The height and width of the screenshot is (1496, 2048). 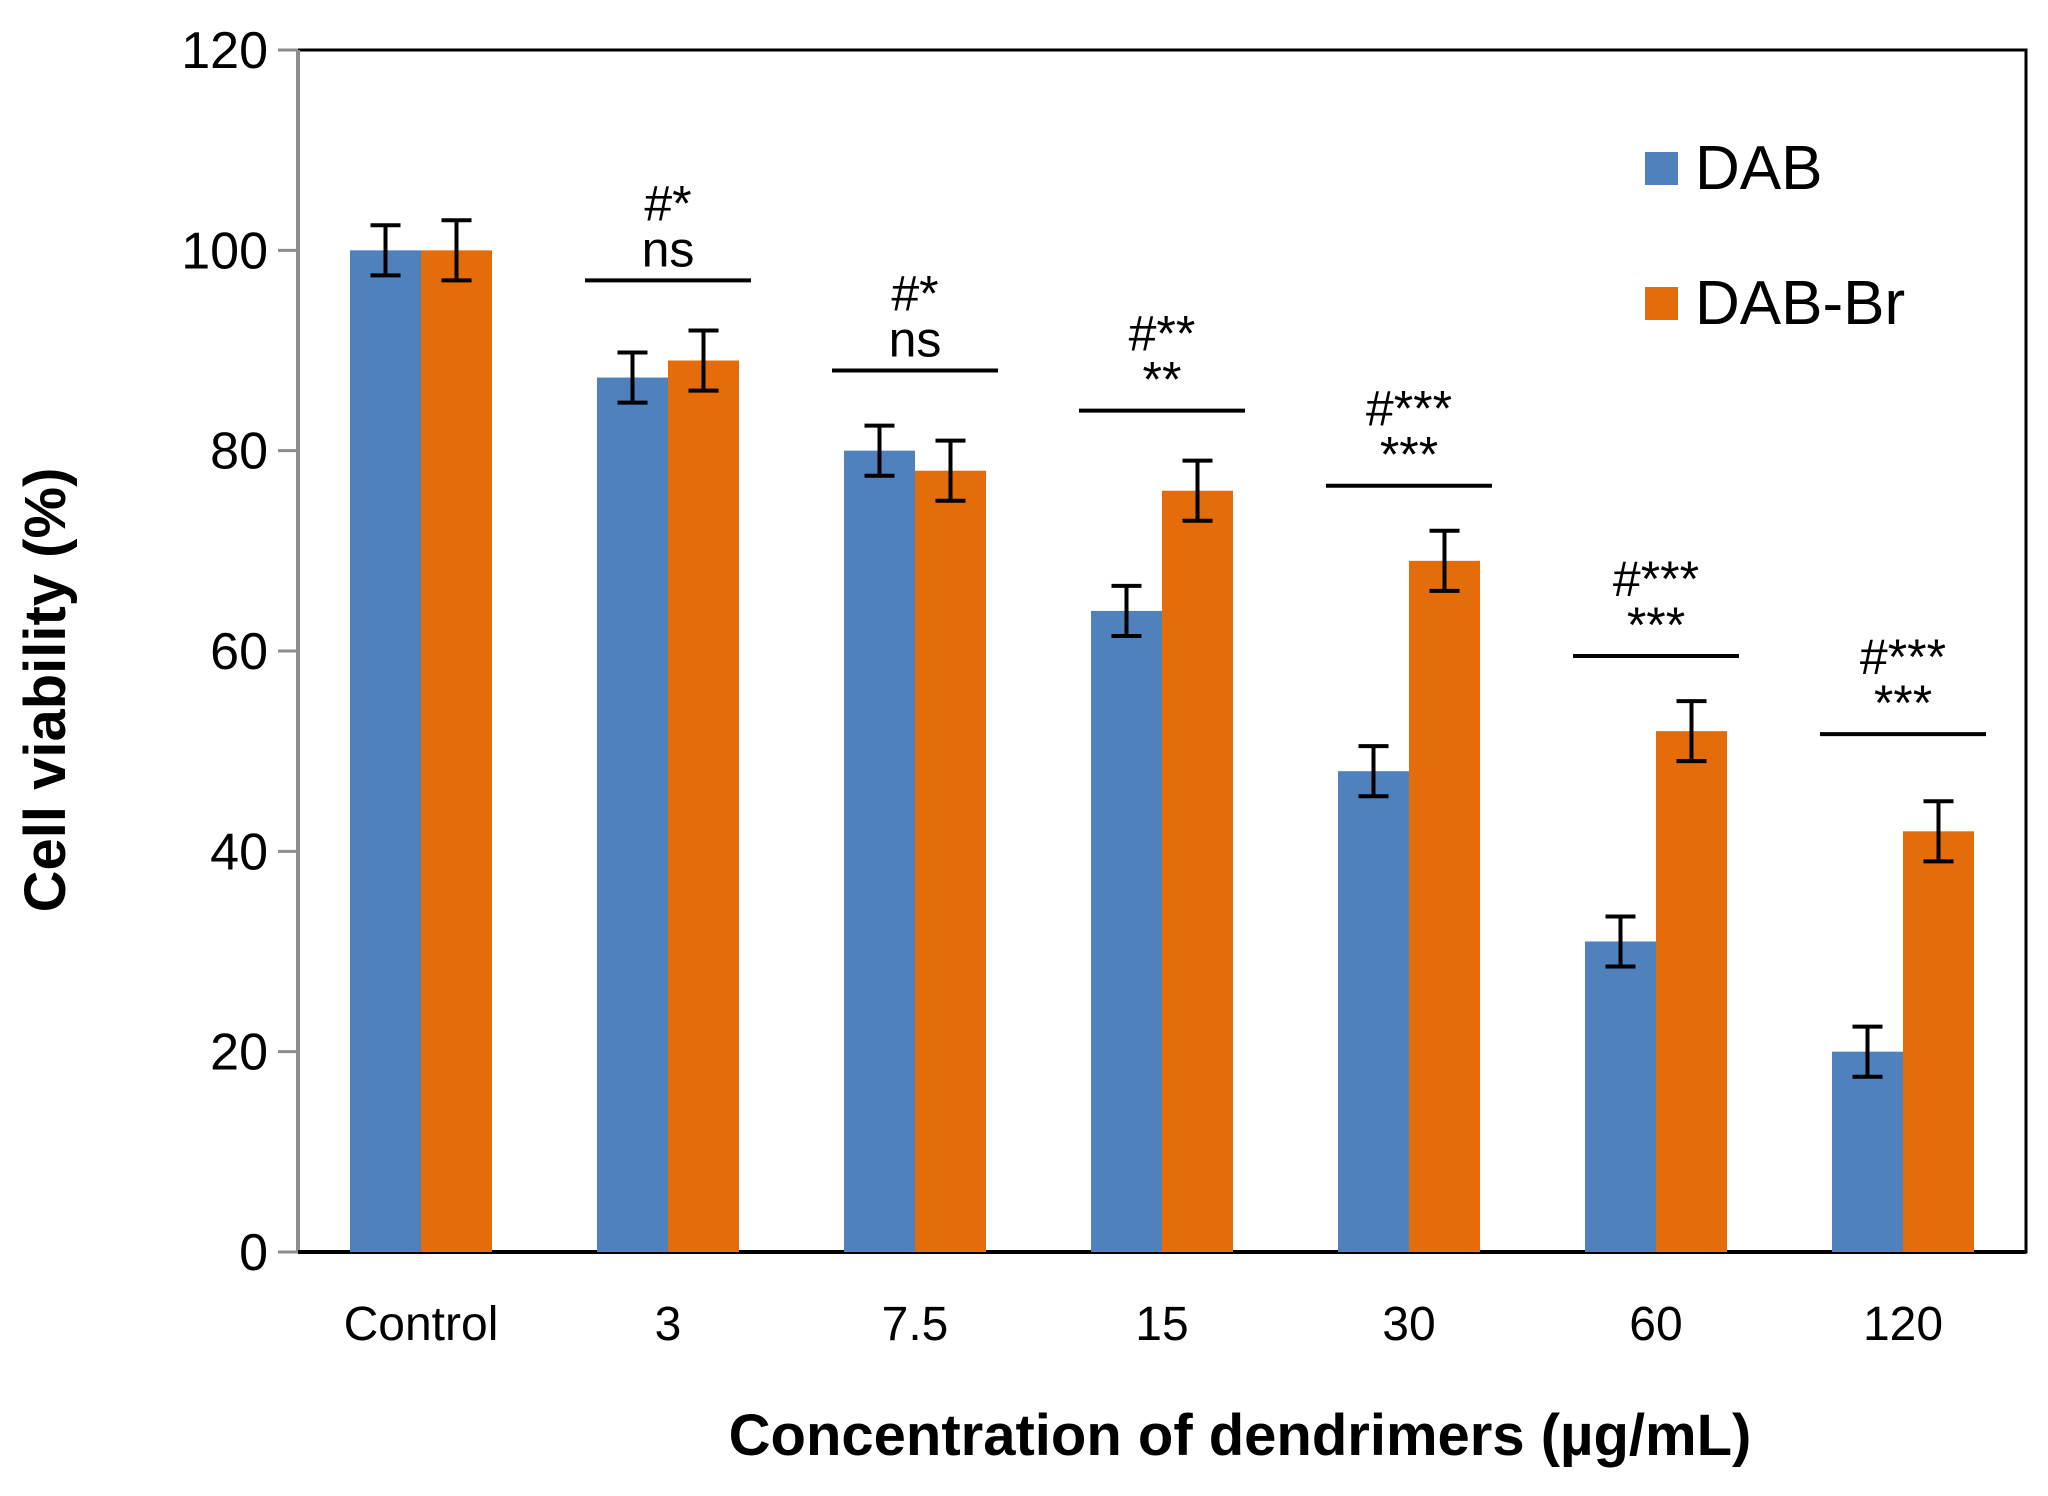 I want to click on legend-label-dab: DAB, so click(x=1758, y=168).